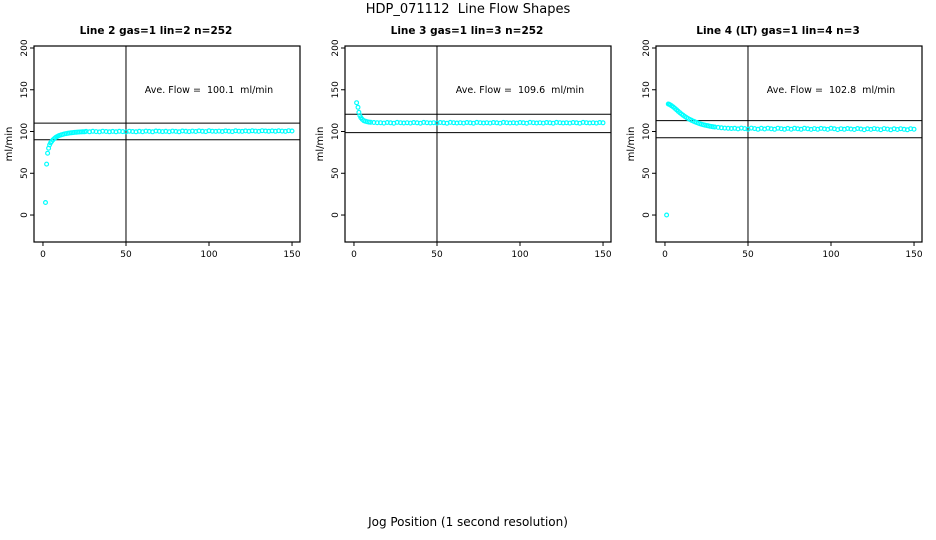  Describe the element at coordinates (468, 522) in the screenshot. I see `x-axis-label: Jog Position (1 second resolution)` at that location.